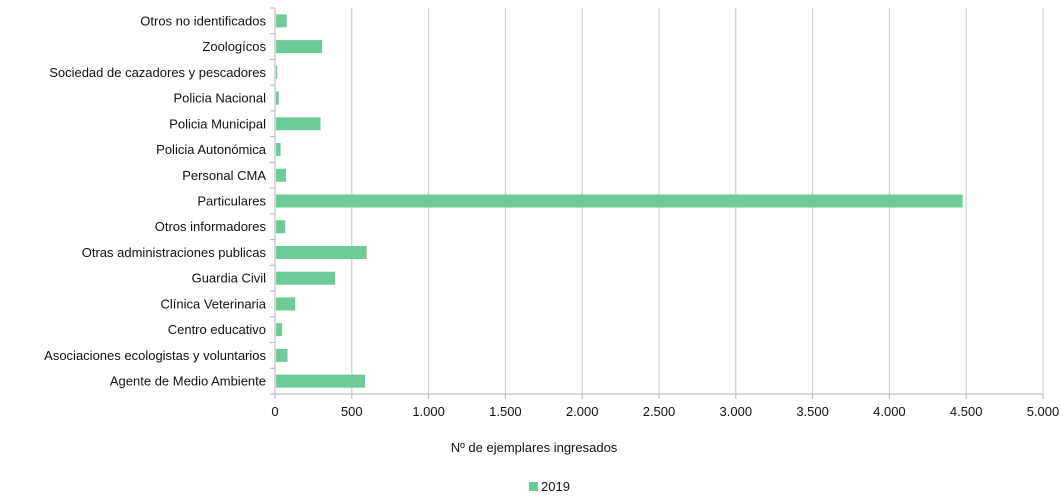  What do you see at coordinates (555, 486) in the screenshot?
I see `legend-label-2019: 2019` at bounding box center [555, 486].